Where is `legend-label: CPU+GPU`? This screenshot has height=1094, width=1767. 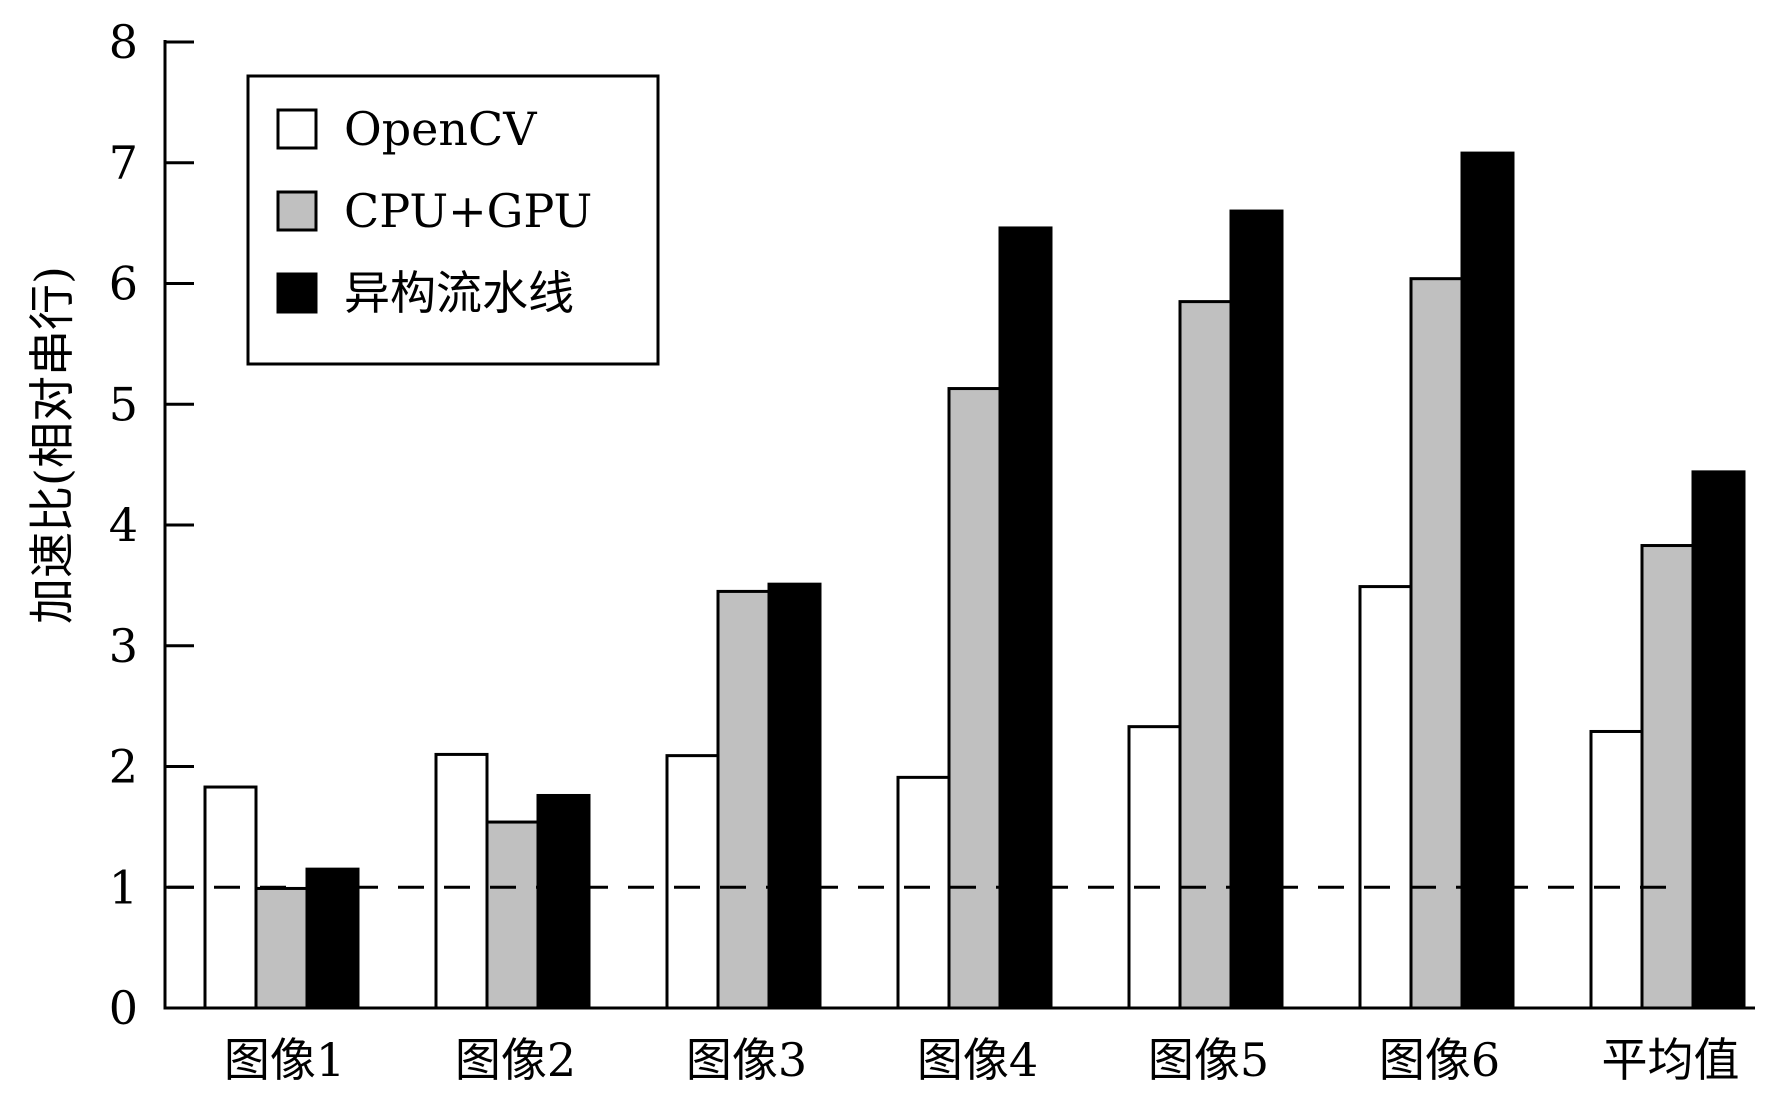 legend-label: CPU+GPU is located at coordinates (468, 211).